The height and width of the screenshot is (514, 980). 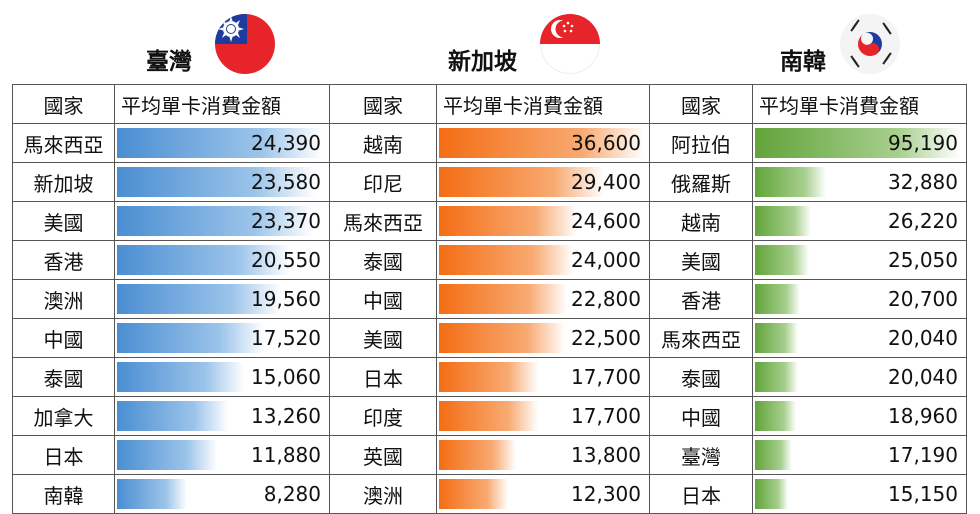 I want to click on country-cell: 越南, so click(x=383, y=143).